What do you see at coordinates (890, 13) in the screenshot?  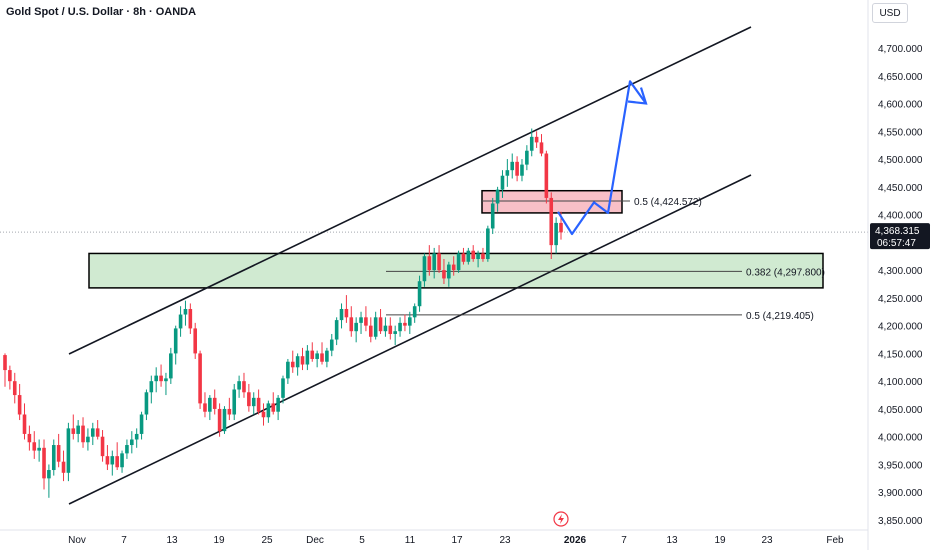 I see `currency-selector: USD` at bounding box center [890, 13].